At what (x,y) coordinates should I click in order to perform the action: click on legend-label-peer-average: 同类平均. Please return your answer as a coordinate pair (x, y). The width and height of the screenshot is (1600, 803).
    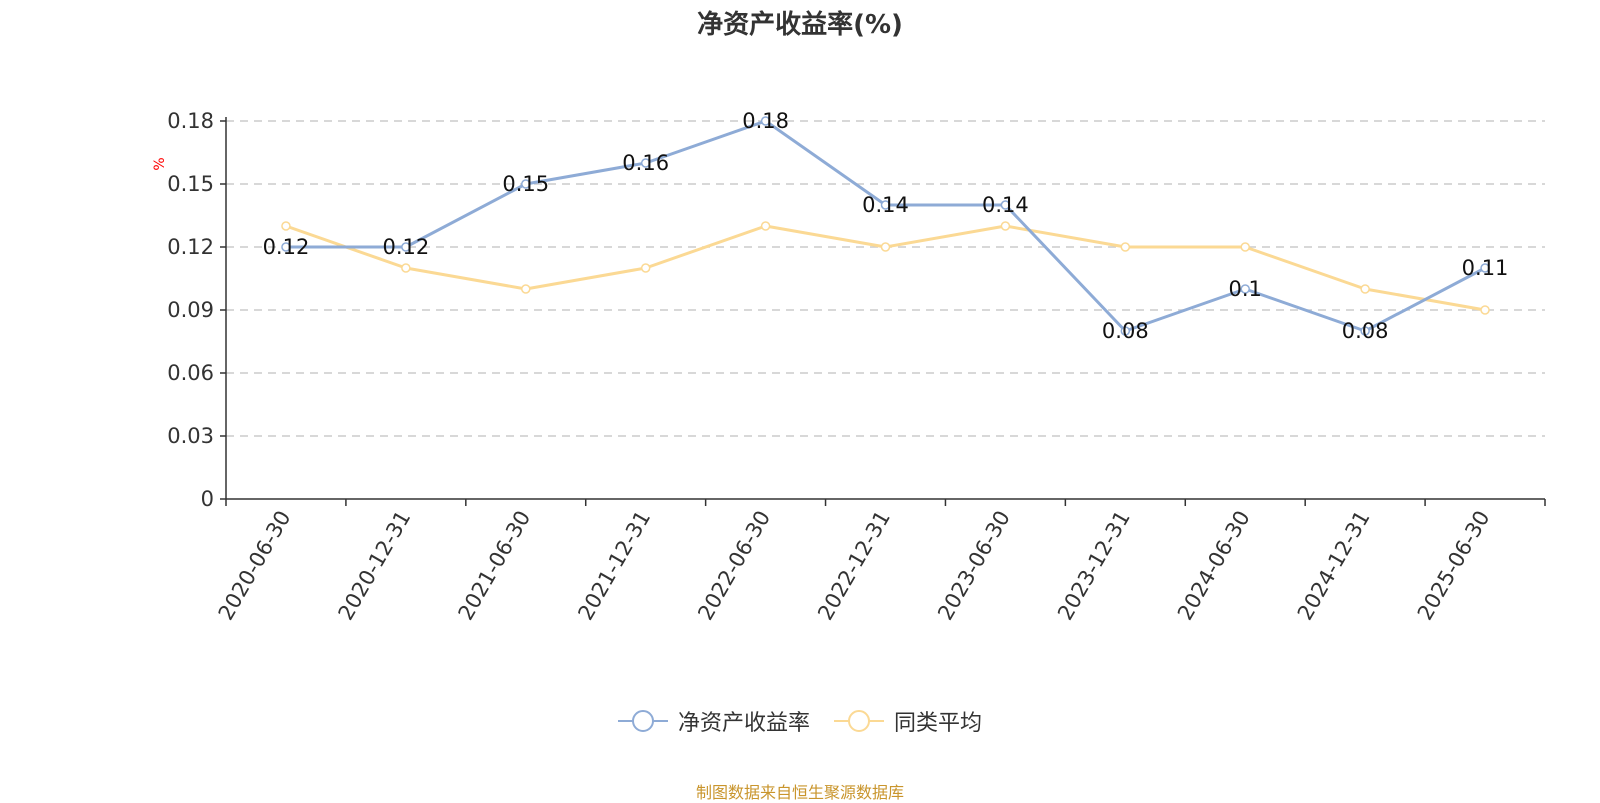
    Looking at the image, I should click on (938, 723).